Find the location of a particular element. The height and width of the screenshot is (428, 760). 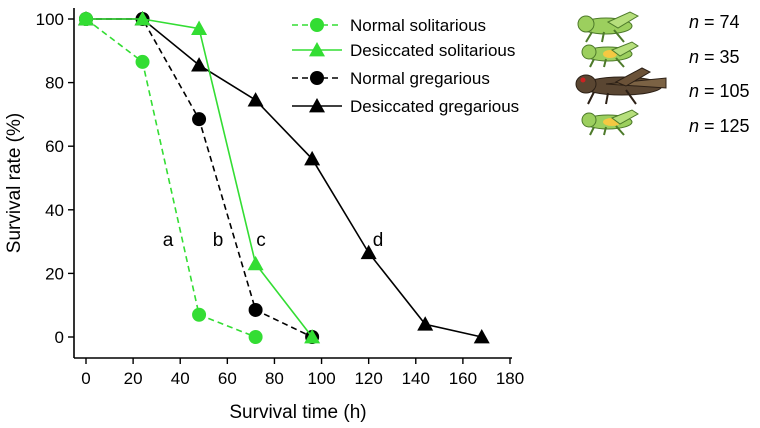

x-tick-label: 100 is located at coordinates (321, 378).